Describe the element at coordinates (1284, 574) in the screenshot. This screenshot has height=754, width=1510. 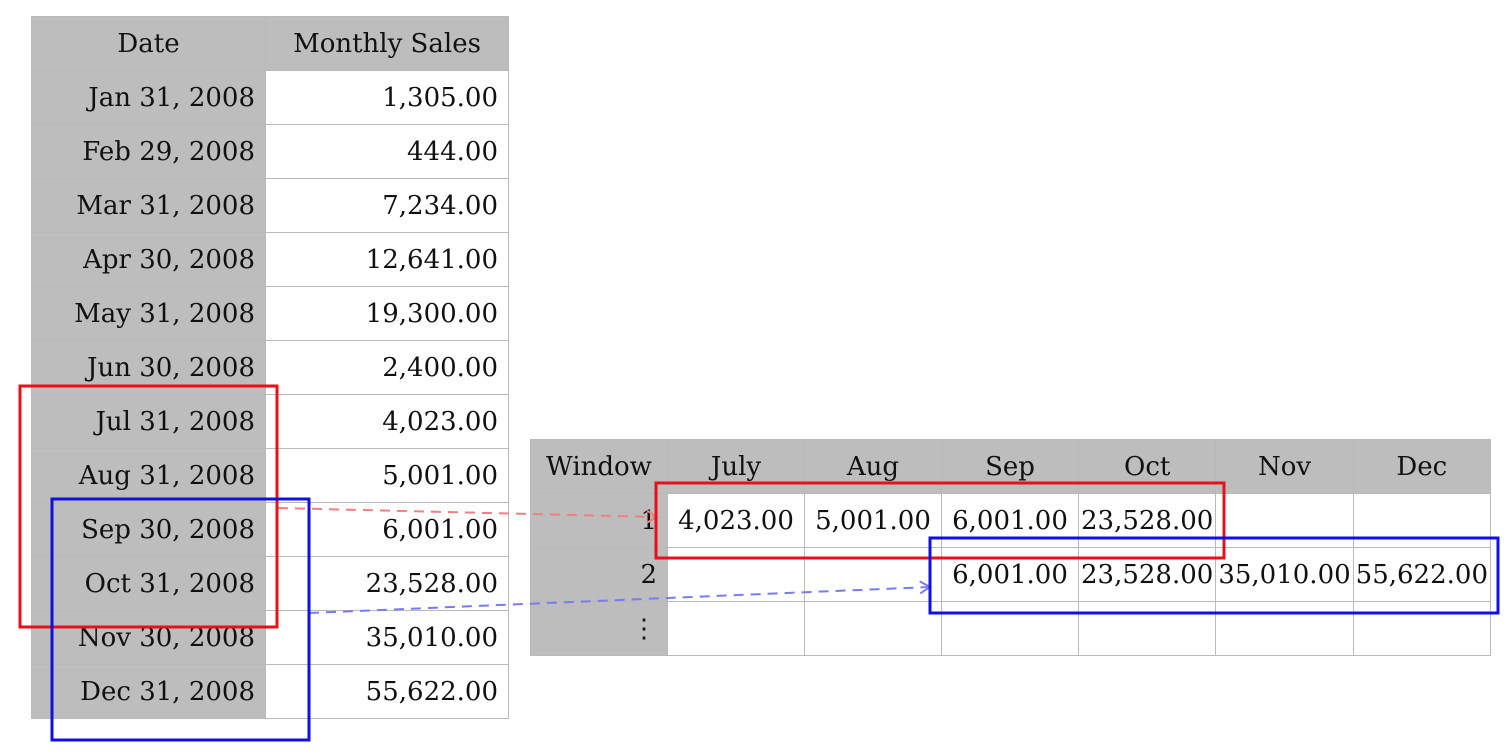
I see `window-value-cell: 35,010.00` at that location.